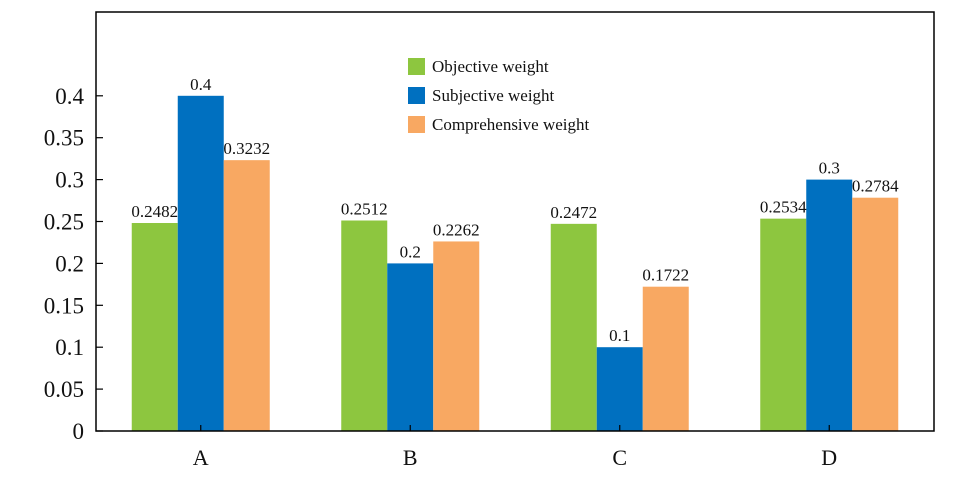  I want to click on y-tick-label: 0.25, so click(64, 222).